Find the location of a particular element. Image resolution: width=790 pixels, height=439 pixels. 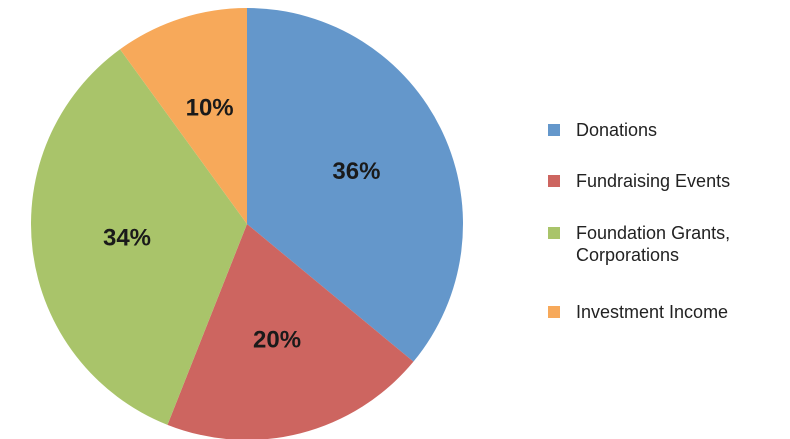

legend-item: Foundation Grants, Corporations is located at coordinates (665, 244).